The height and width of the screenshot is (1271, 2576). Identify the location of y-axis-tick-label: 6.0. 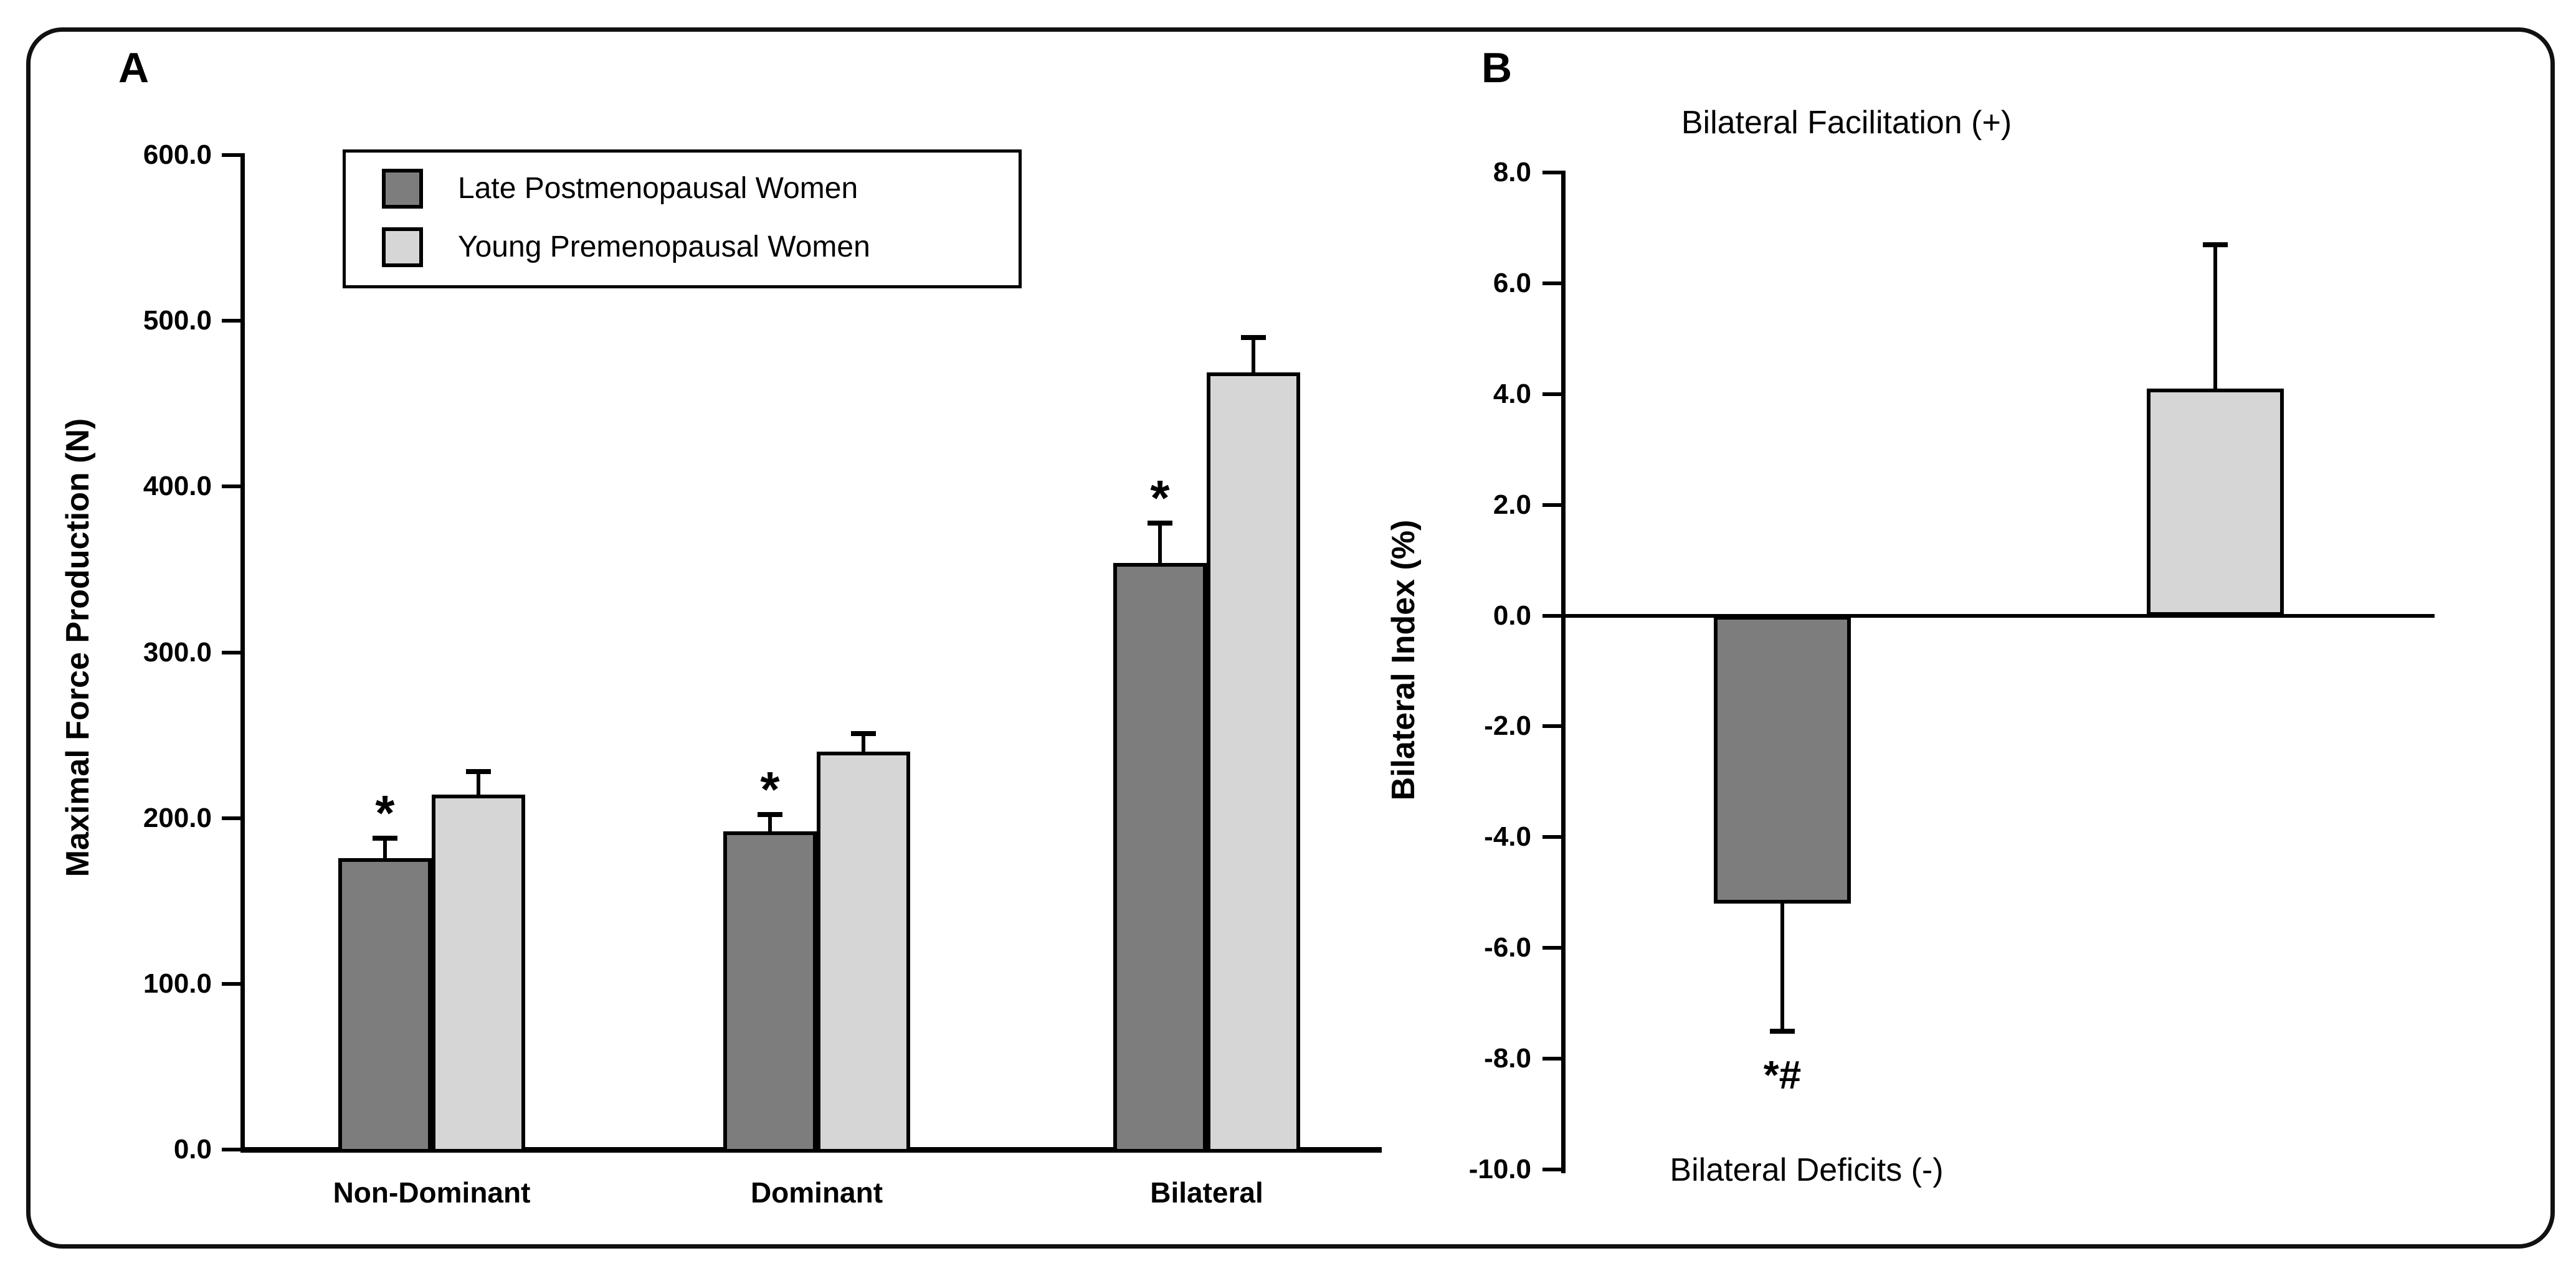
(1512, 282).